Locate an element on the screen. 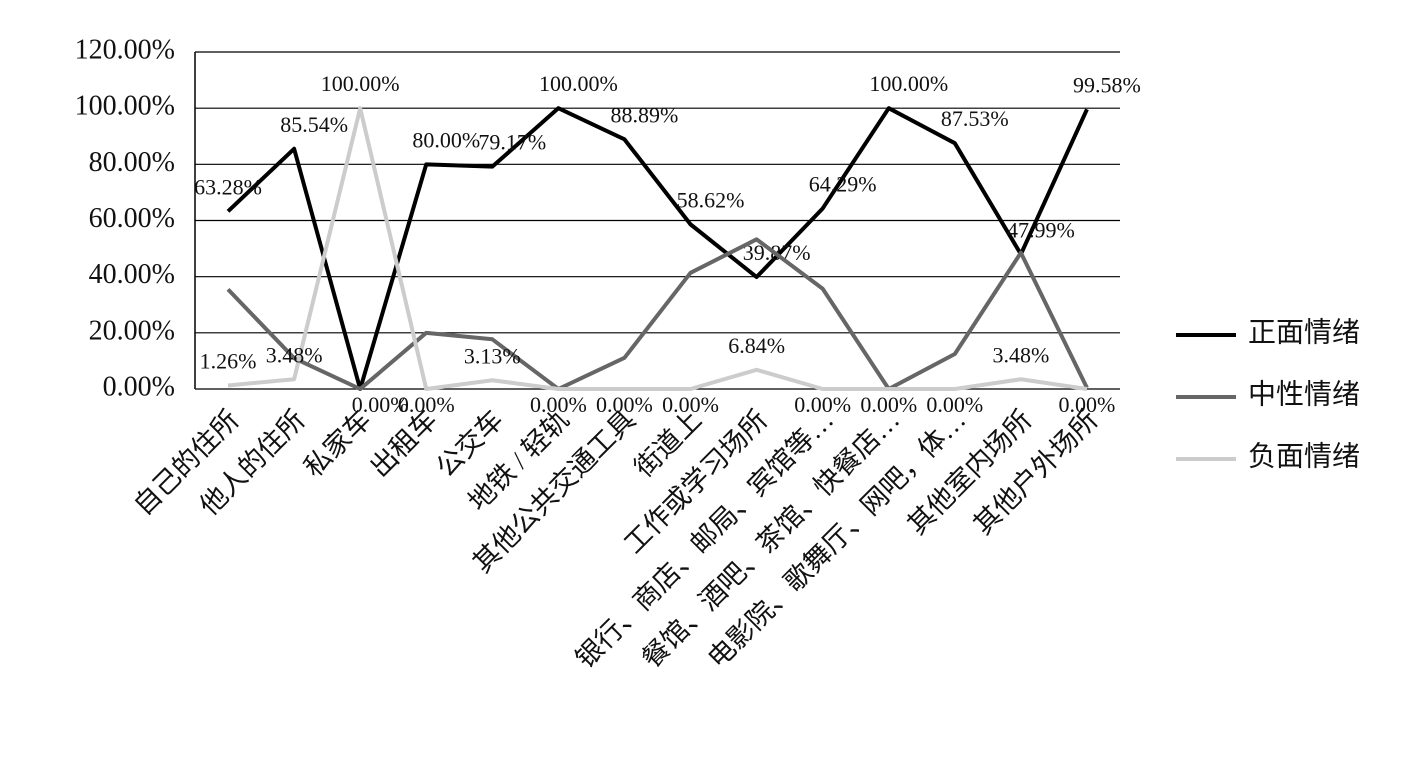  value-label: 87.53% is located at coordinates (975, 118).